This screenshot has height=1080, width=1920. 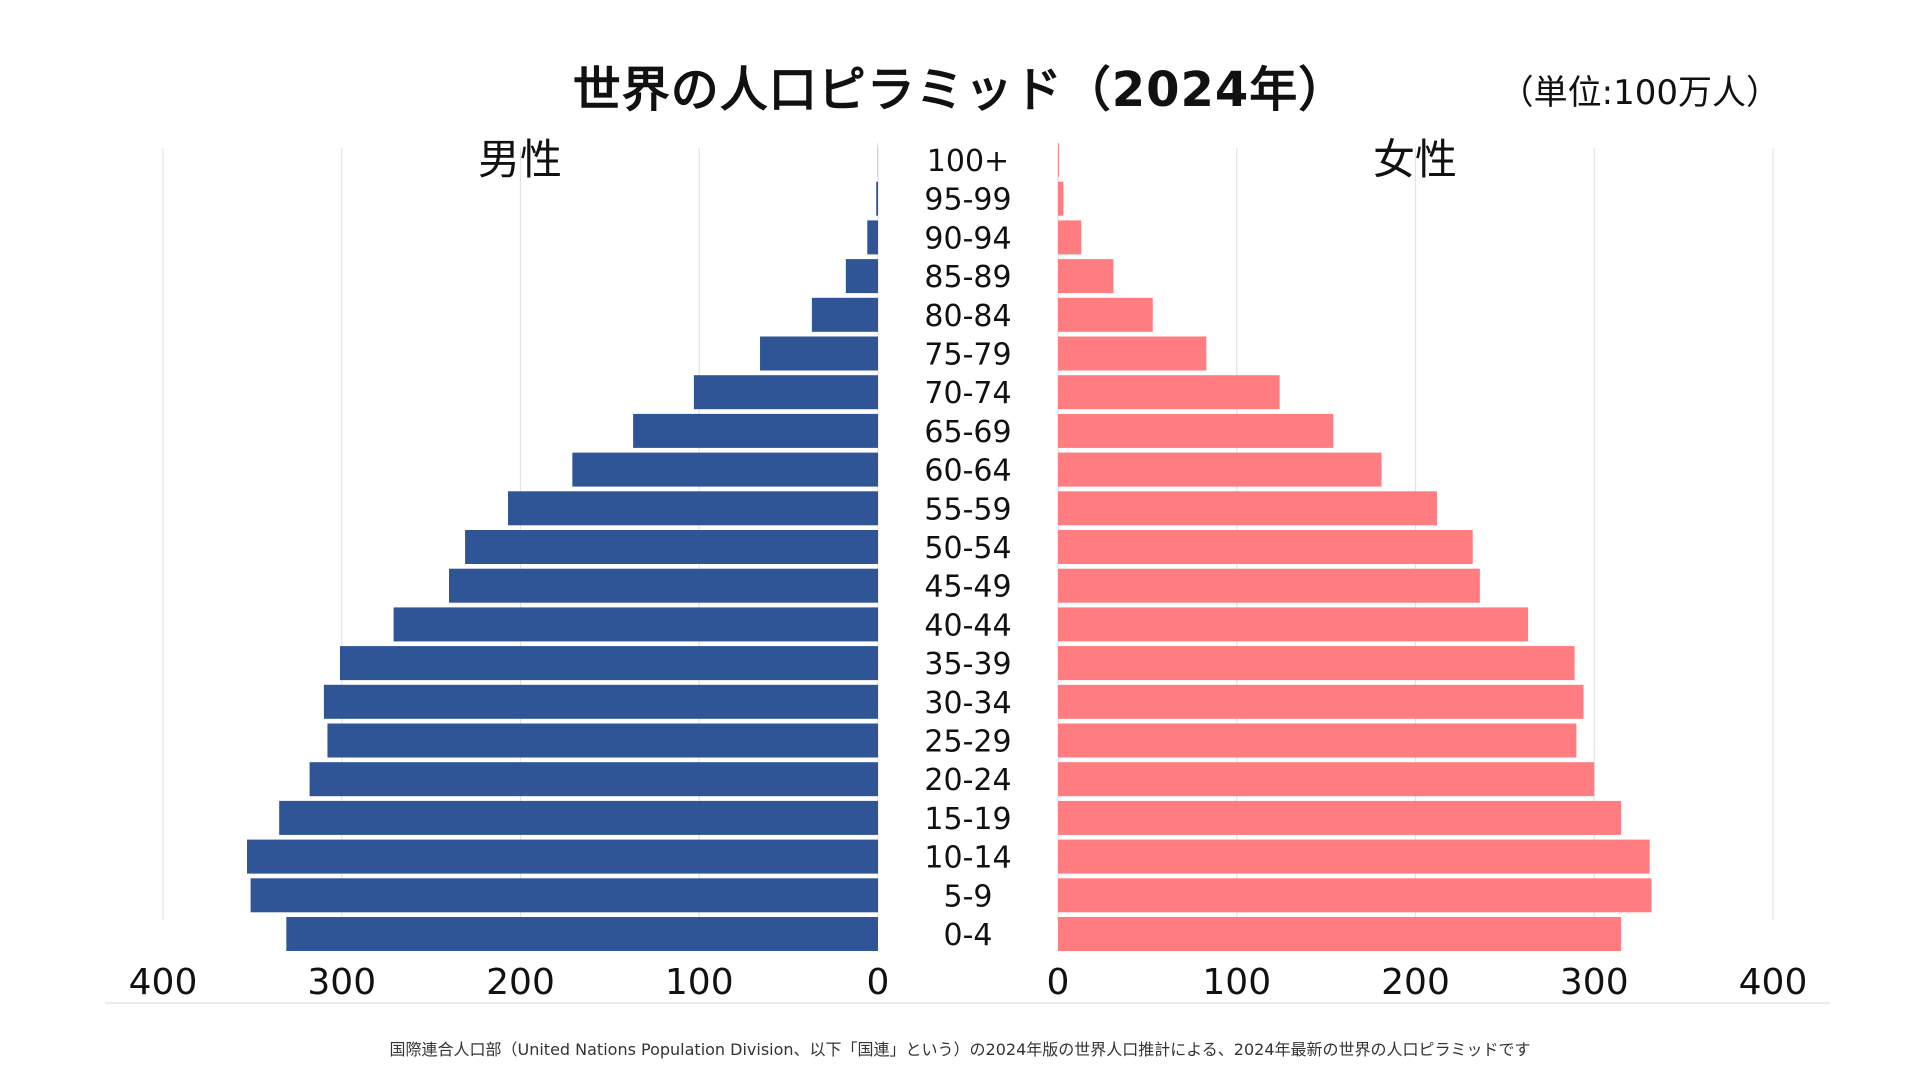 What do you see at coordinates (699, 982) in the screenshot?
I see `x-tick-left-100: 100` at bounding box center [699, 982].